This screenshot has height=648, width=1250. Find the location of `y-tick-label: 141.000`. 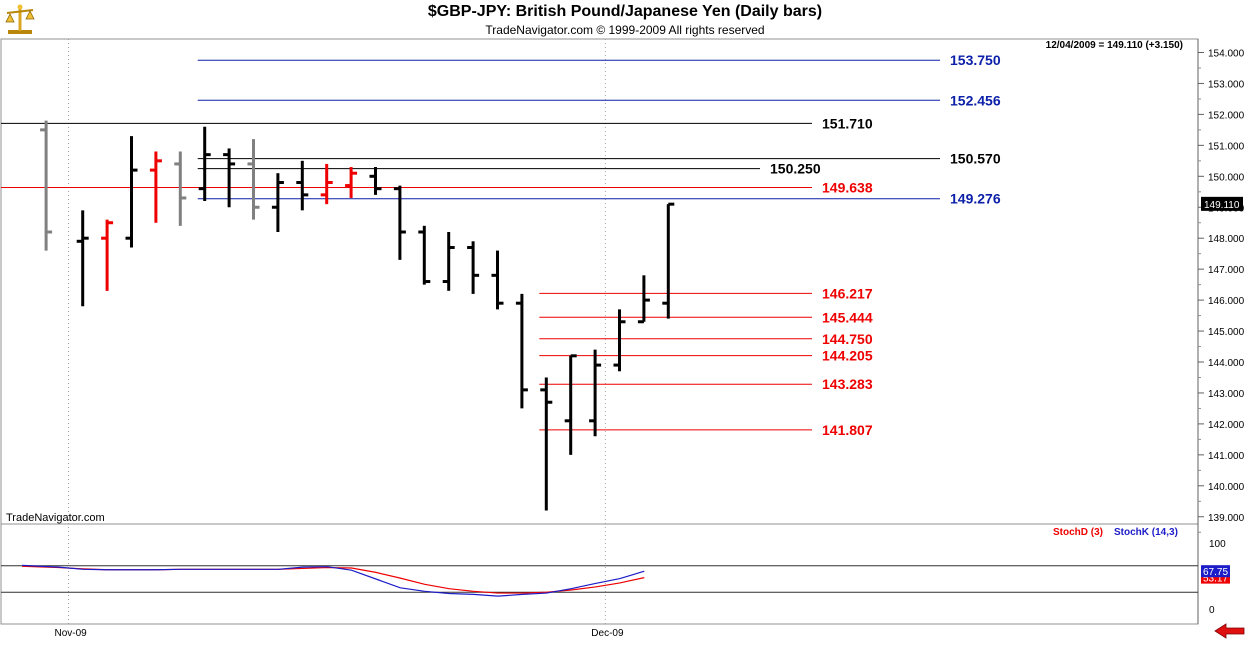

y-tick-label: 141.000 is located at coordinates (1226, 456).